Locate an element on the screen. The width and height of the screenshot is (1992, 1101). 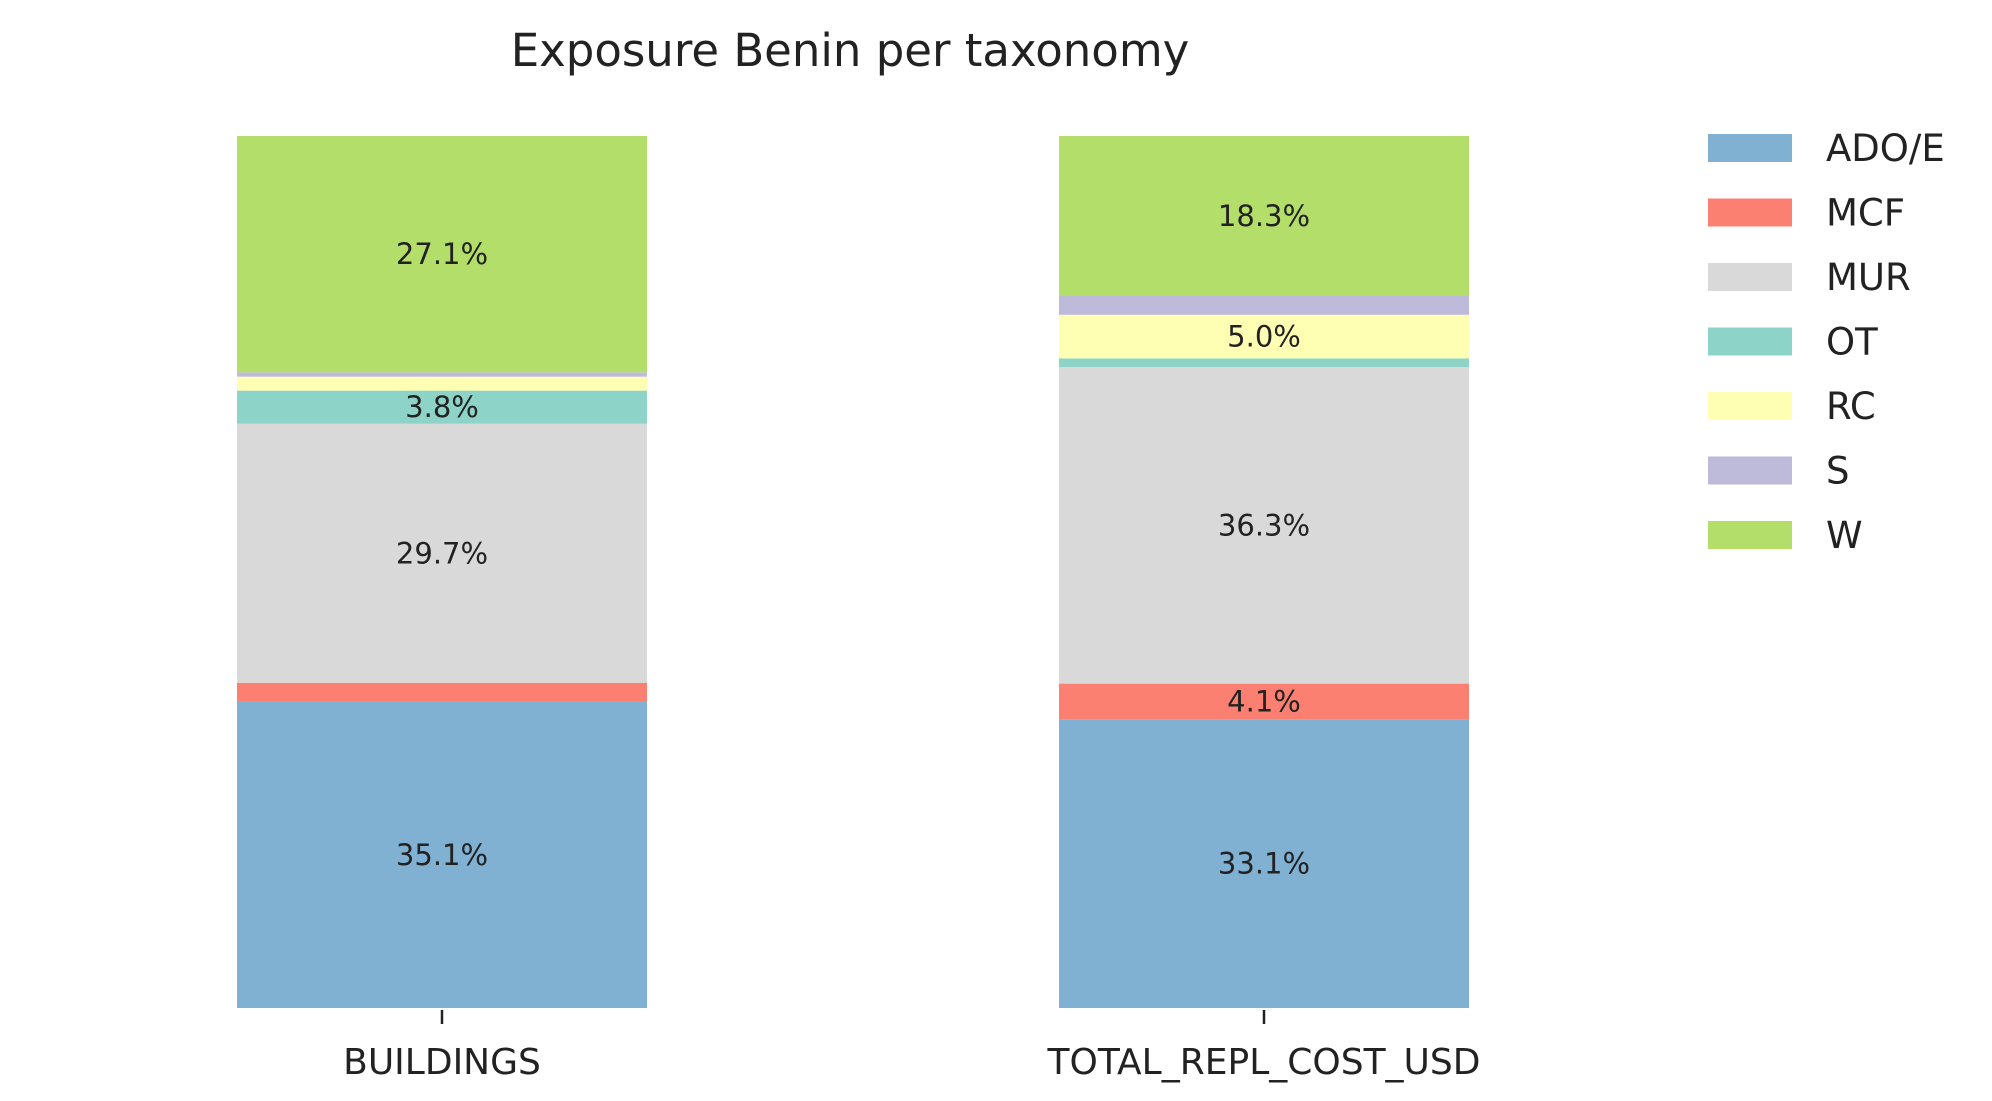
legend-swatch-w is located at coordinates (1750, 535).